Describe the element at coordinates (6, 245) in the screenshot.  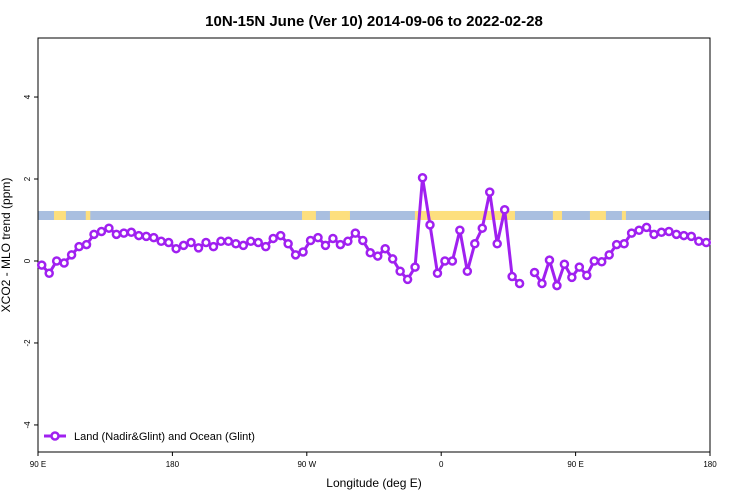
I see `y-axis-label: XCO2 - MLO trend (ppm)` at that location.